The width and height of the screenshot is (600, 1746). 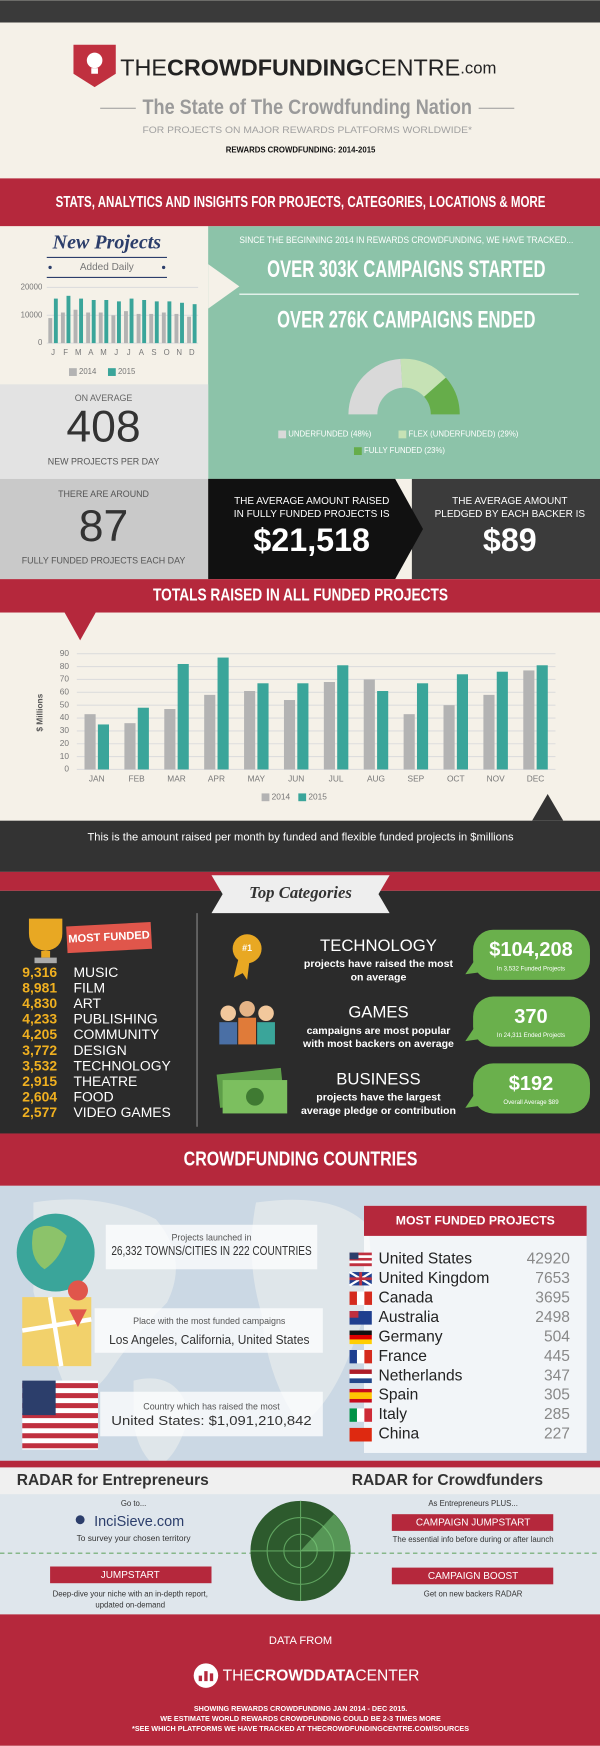 What do you see at coordinates (312, 514) in the screenshot?
I see `stat-line: IN FULLY FUNDED PROJECTS IS` at bounding box center [312, 514].